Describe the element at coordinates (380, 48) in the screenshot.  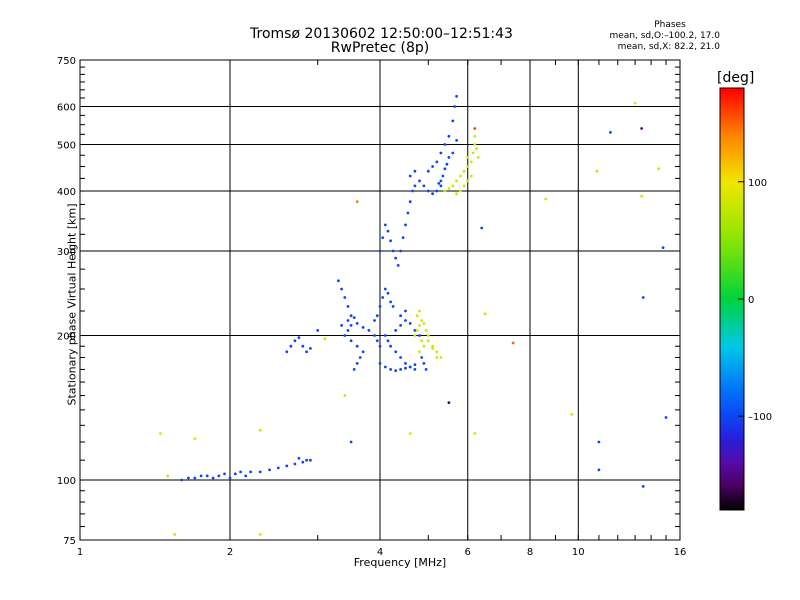
I see `chart-title-line2: RwPretec (8p)` at that location.